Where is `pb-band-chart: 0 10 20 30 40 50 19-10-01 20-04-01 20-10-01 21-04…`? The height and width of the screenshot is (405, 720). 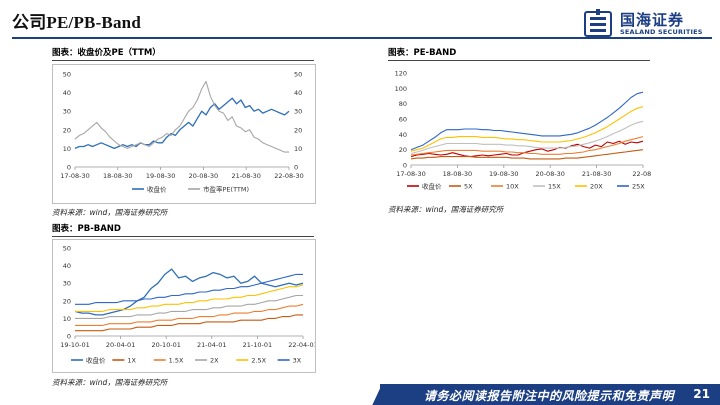
pb-band-chart: 0 10 20 30 40 50 19-10-01 20-04-01 20-10-01 21-04… is located at coordinates (187, 305).